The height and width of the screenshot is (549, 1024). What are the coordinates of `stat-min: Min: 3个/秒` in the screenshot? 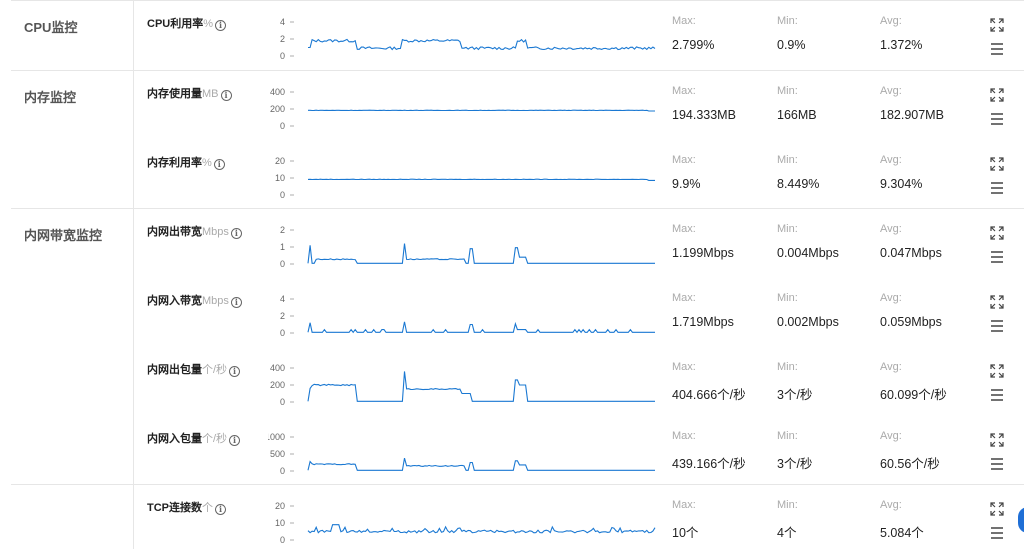 It's located at (827, 380).